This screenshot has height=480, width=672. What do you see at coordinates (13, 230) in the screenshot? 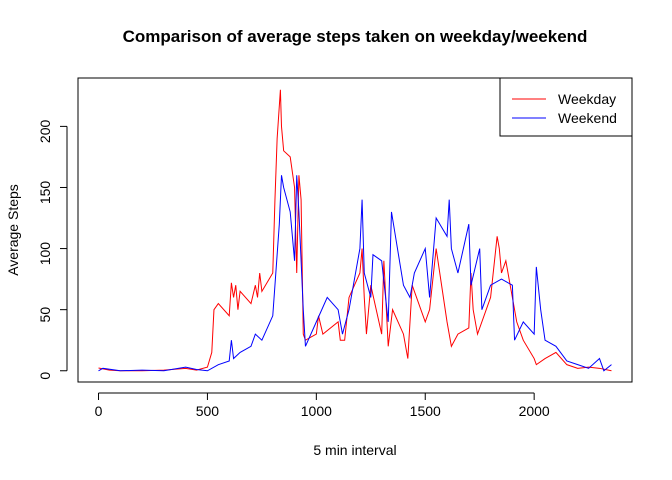
I see `y-axis-label: Average Steps` at bounding box center [13, 230].